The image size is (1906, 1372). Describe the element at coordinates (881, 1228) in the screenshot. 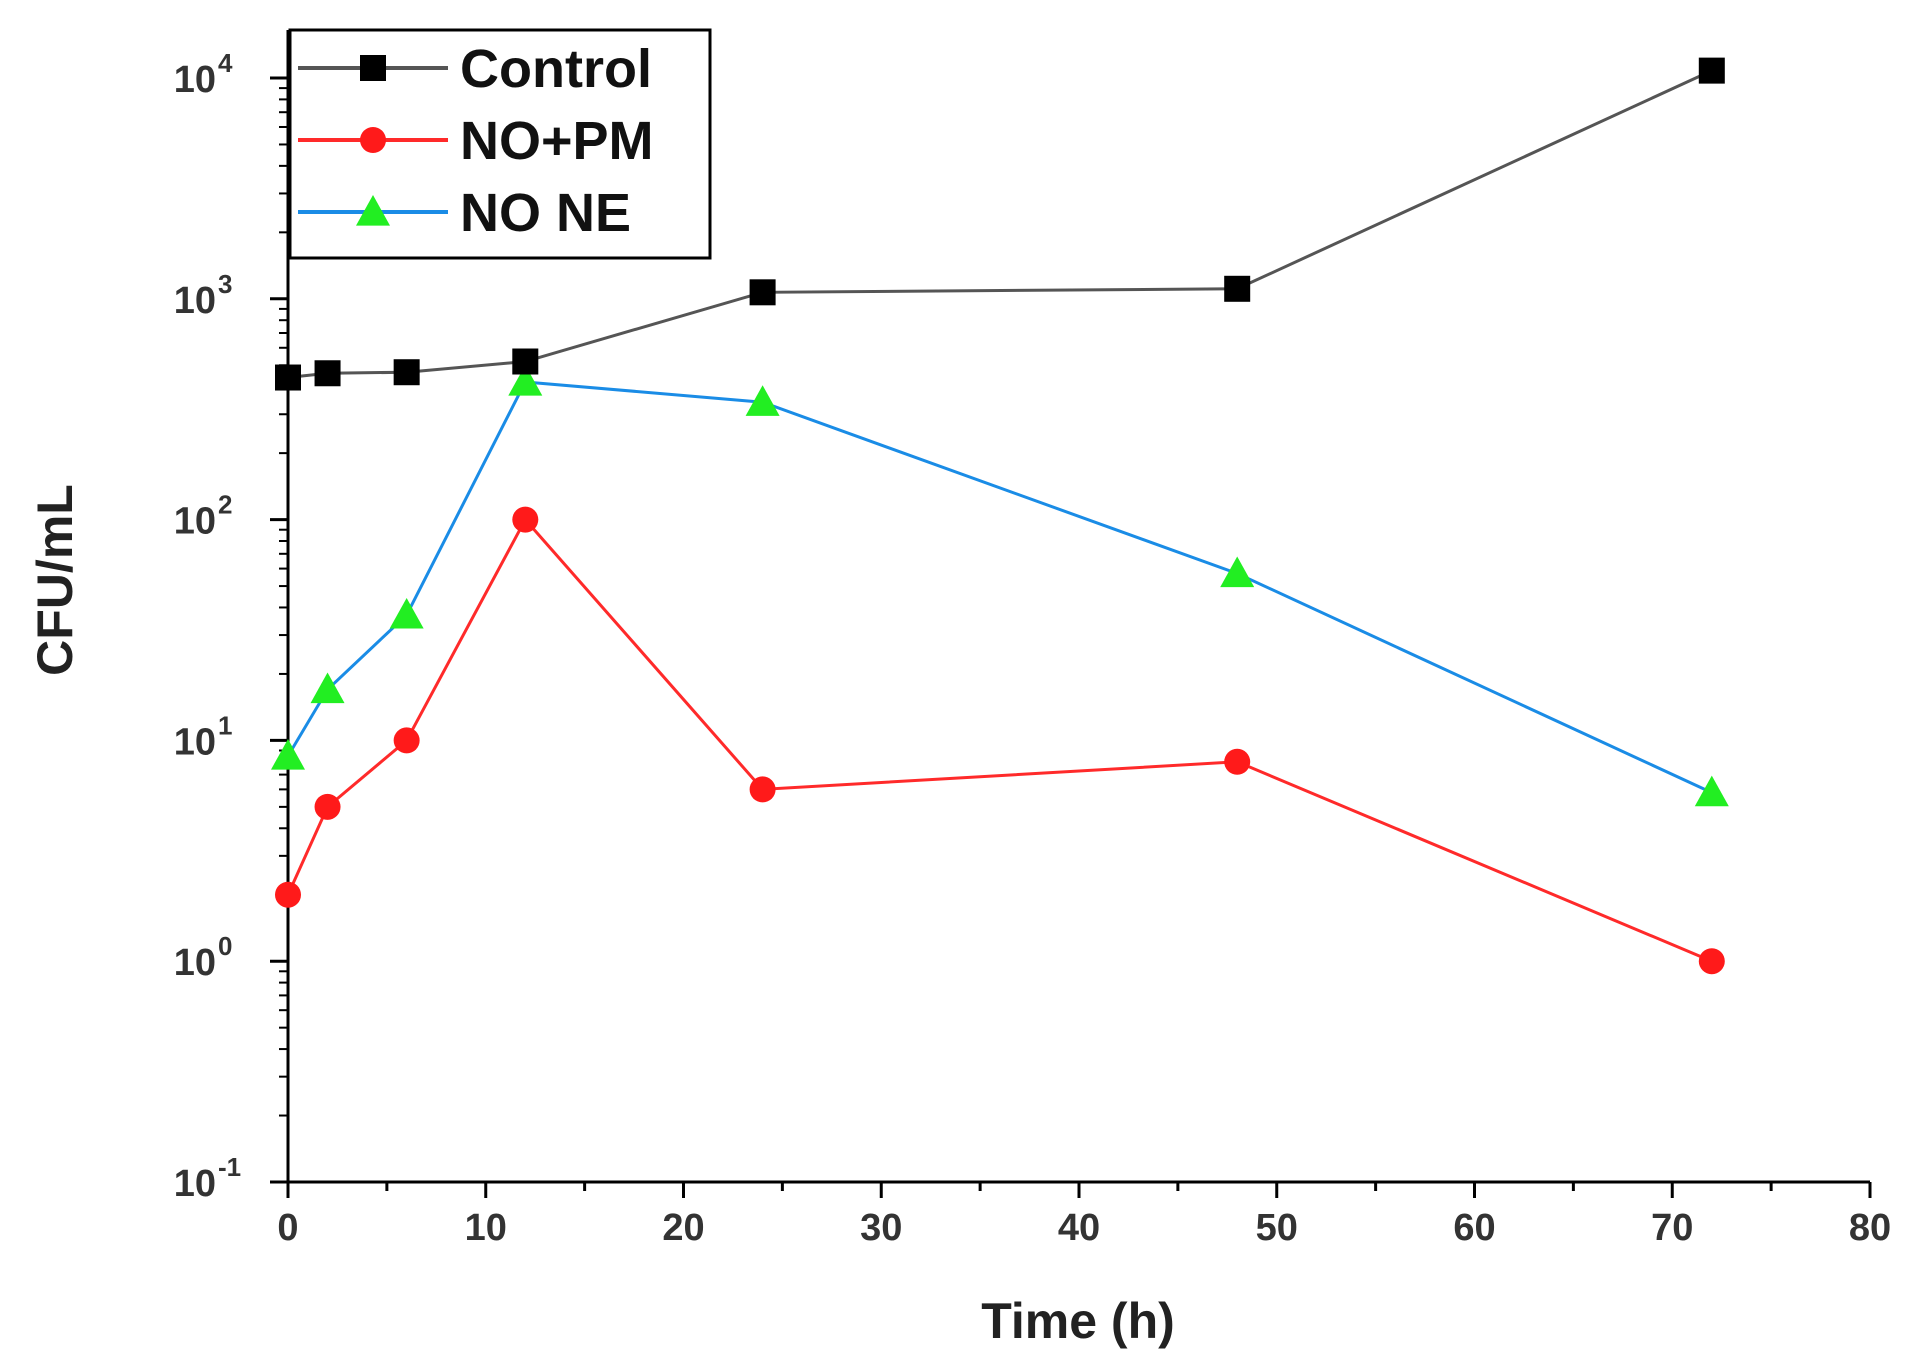

I see `x-tick-label: 30` at that location.